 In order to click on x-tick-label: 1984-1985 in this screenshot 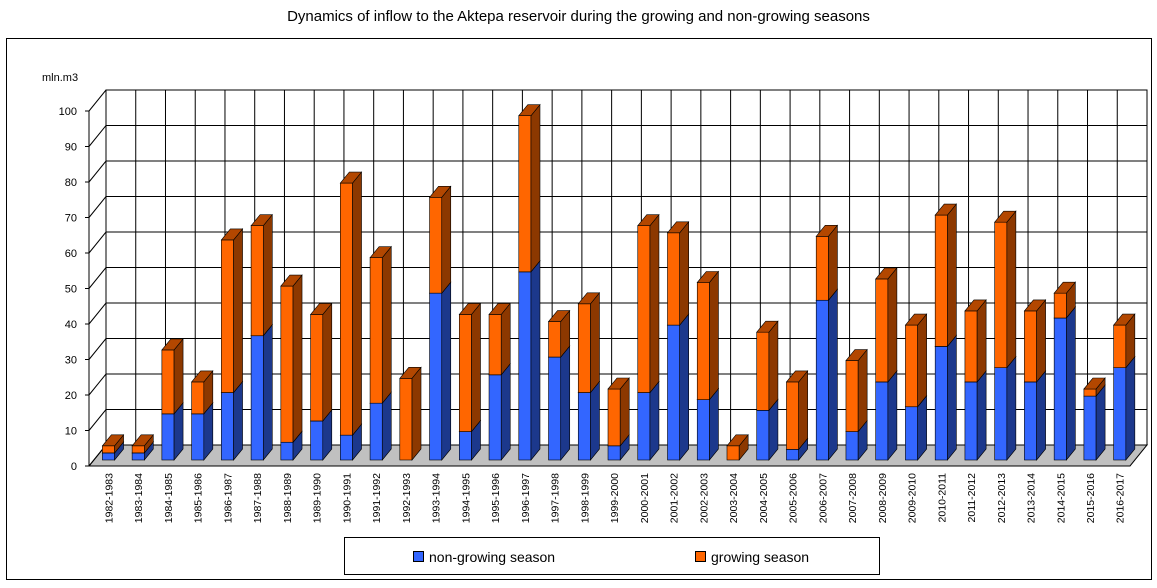, I will do `click(169, 498)`.